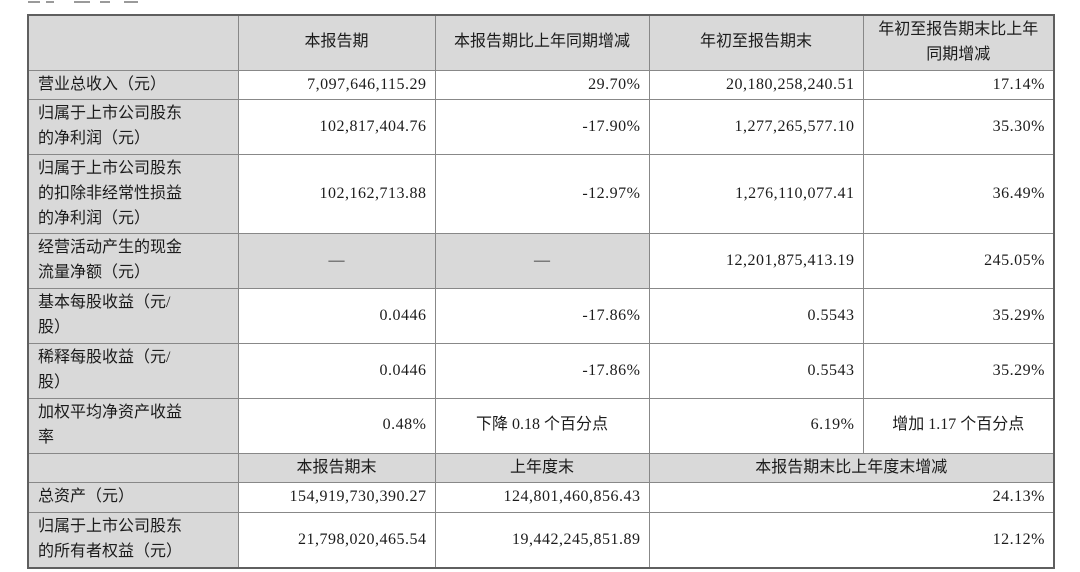 Image resolution: width=1080 pixels, height=572 pixels. I want to click on row-label: 归属于上市公司股东的净利润（元）, so click(133, 127).